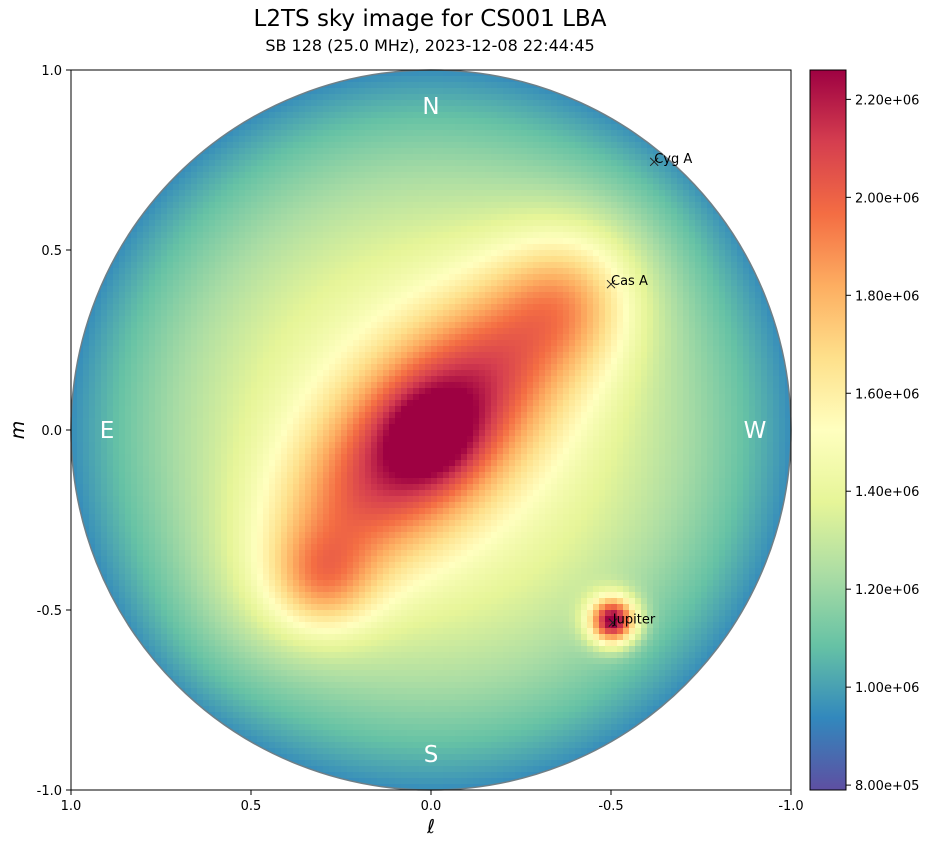  I want to click on sources-layer: Cyg A Cas A Jupiter, so click(649, 390).